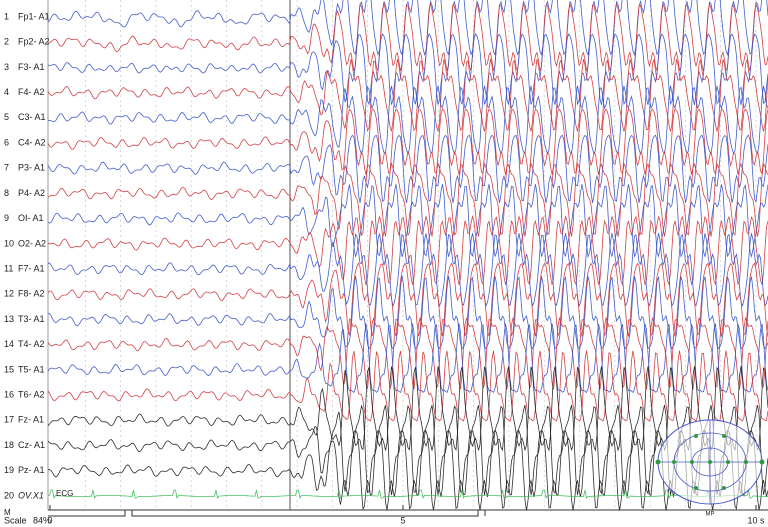 This screenshot has height=527, width=768. What do you see at coordinates (8, 268) in the screenshot?
I see `channel-number: 11` at bounding box center [8, 268].